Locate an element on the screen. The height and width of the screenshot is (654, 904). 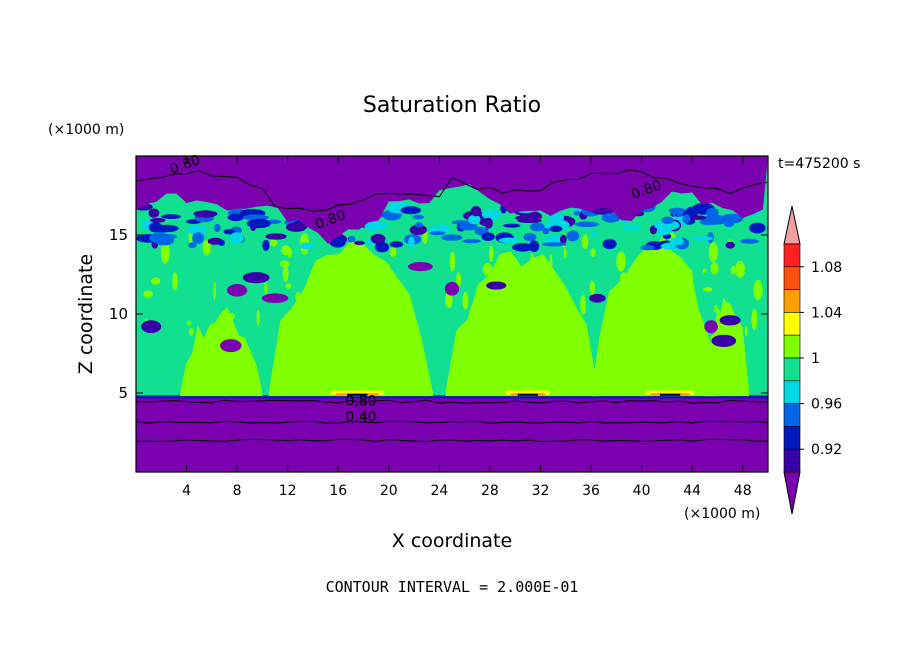
x-tick-label: 40 is located at coordinates (642, 491).